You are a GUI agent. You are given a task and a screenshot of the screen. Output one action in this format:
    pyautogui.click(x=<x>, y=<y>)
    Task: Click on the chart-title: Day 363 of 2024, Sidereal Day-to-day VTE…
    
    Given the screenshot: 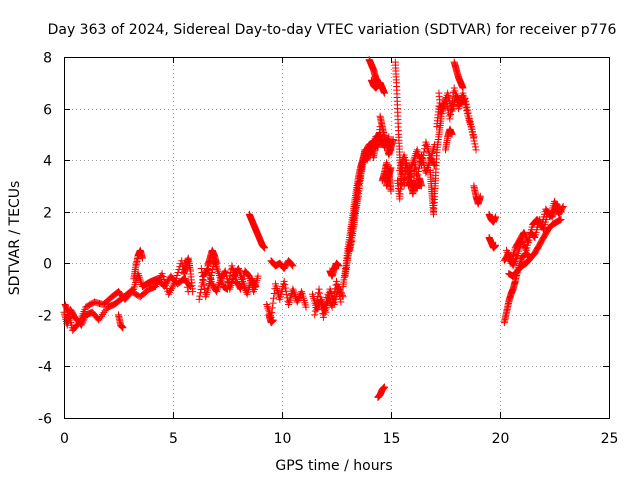 What is the action you would take?
    pyautogui.click(x=332, y=30)
    